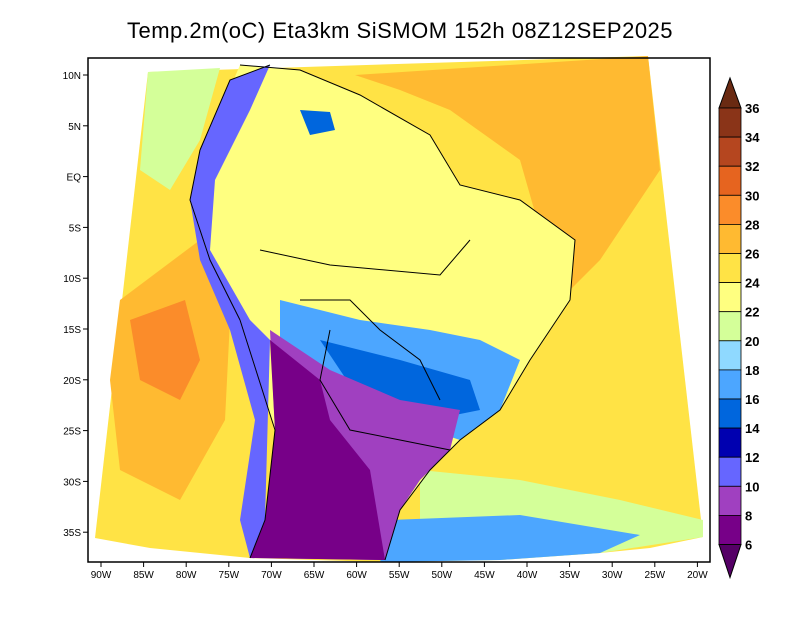 The width and height of the screenshot is (800, 618). I want to click on lon-tick-label: 40W, so click(527, 575).